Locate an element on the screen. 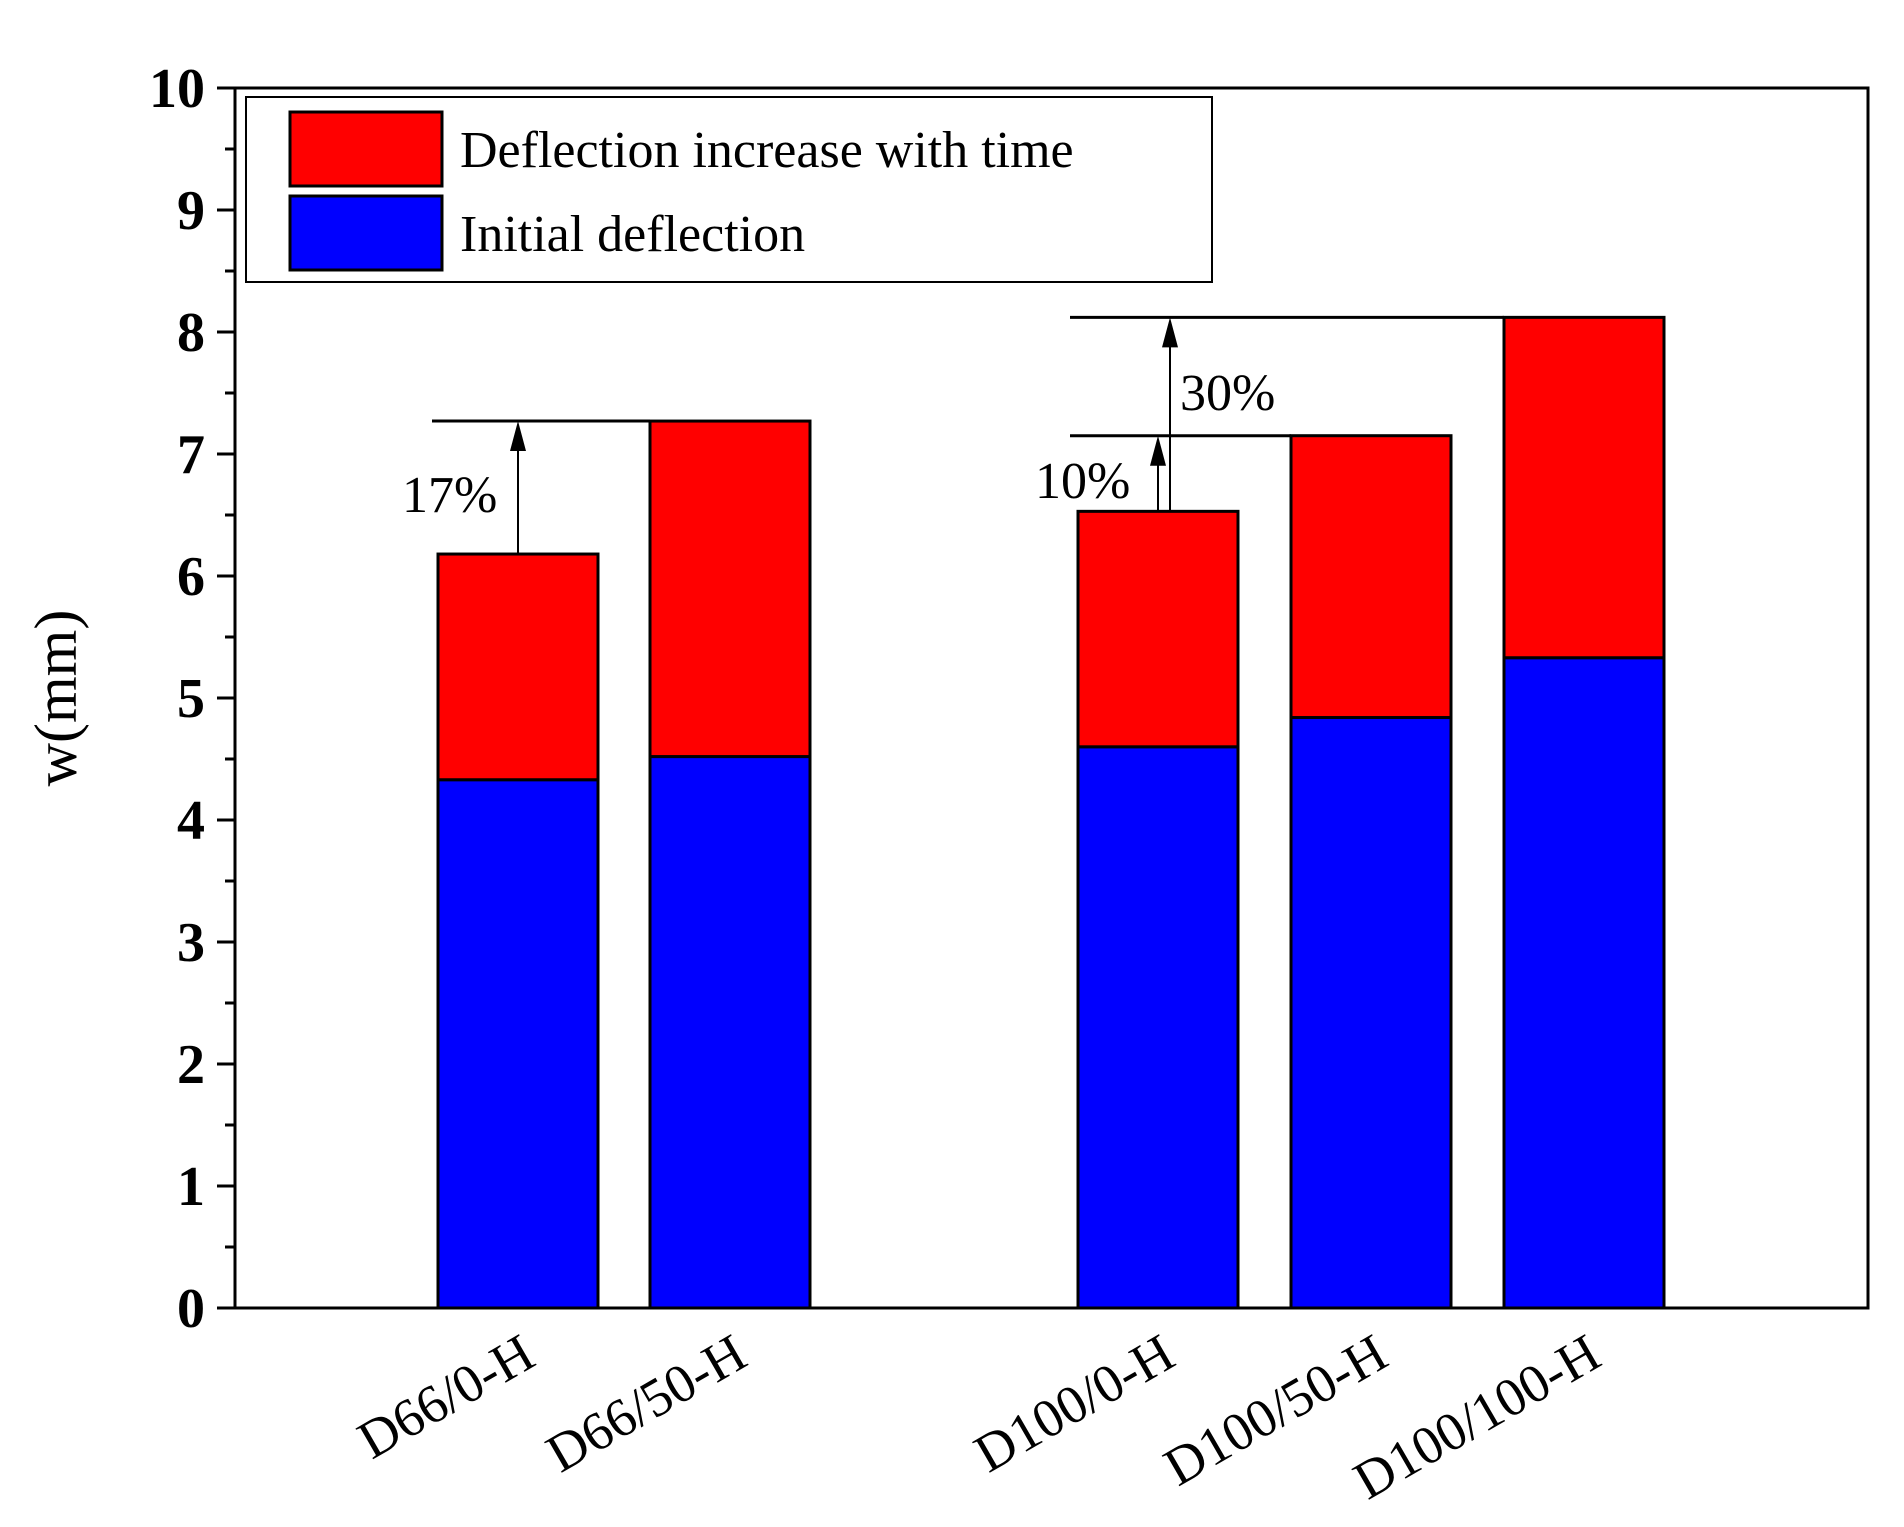 Image resolution: width=1904 pixels, height=1527 pixels. y-tick-label: 8 is located at coordinates (191, 333).